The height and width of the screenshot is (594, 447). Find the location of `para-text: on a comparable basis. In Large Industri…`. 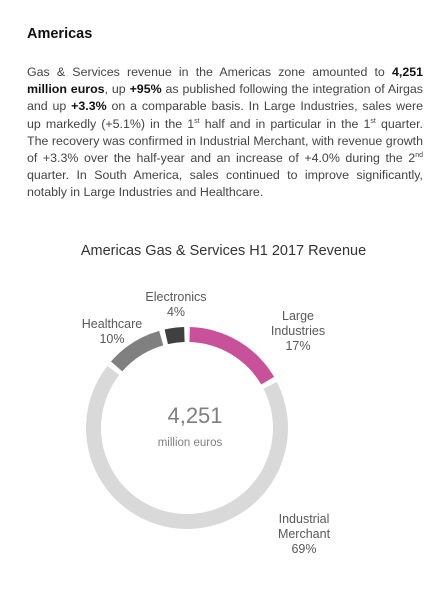

para-text: on a comparable basis. In Large Industri… is located at coordinates (225, 115).